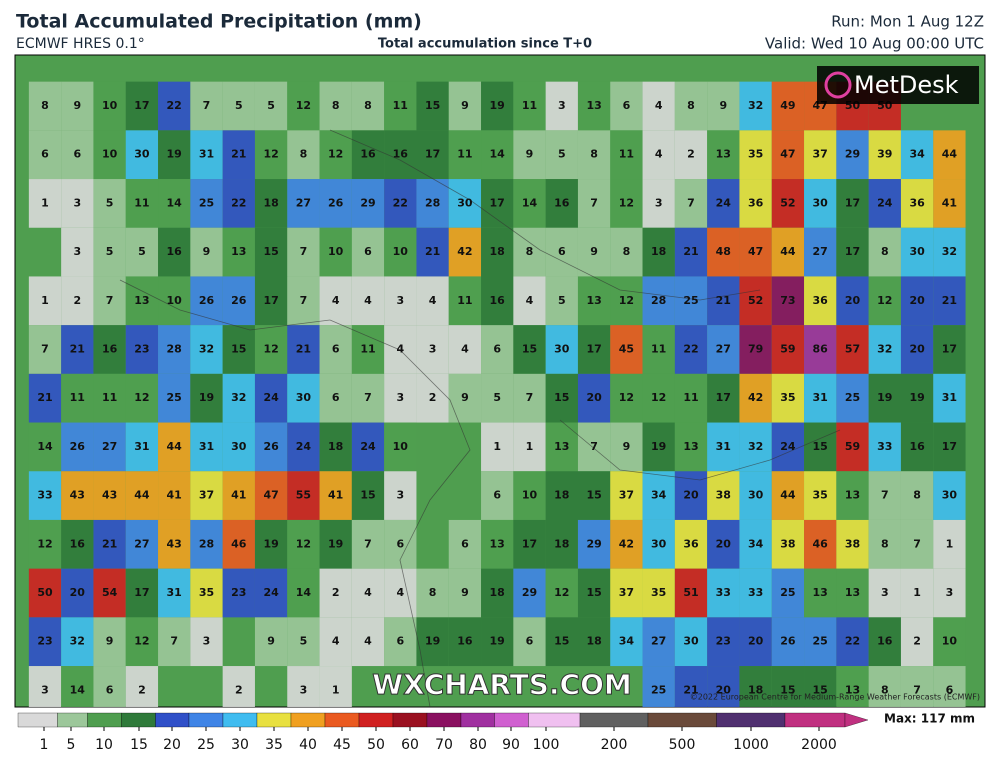 The image size is (1000, 772). Describe the element at coordinates (174, 543) in the screenshot. I see `precip-value: 43` at that location.